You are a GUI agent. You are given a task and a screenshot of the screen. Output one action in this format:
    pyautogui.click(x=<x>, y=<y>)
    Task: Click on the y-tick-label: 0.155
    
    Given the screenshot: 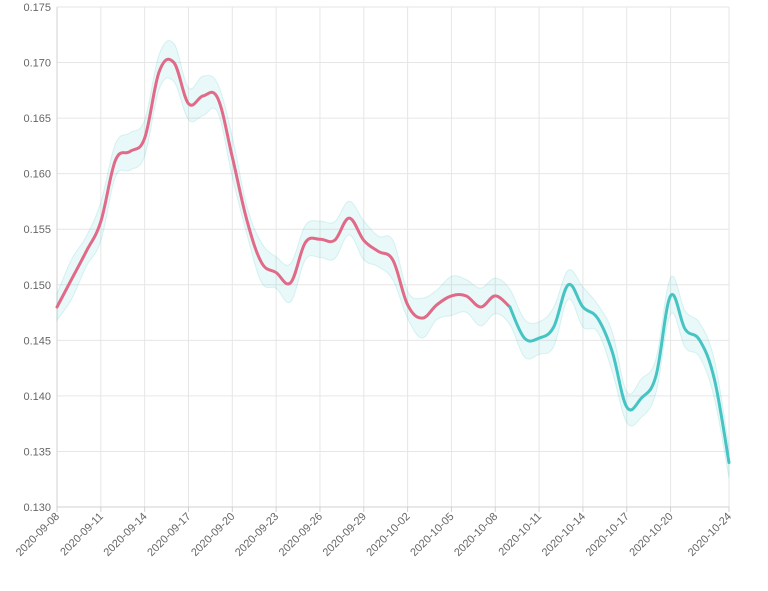 What is the action you would take?
    pyautogui.click(x=37, y=230)
    